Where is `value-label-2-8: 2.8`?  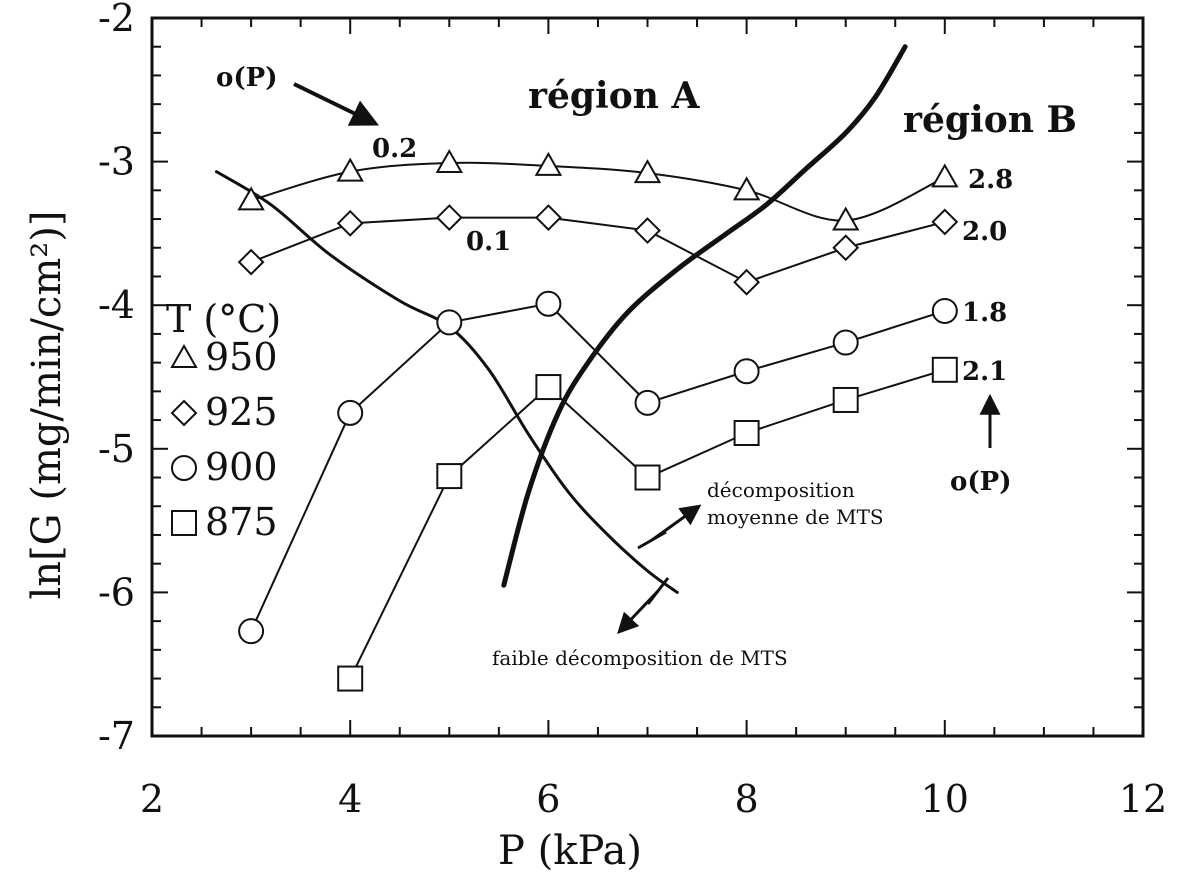 value-label-2-8: 2.8 is located at coordinates (990, 180).